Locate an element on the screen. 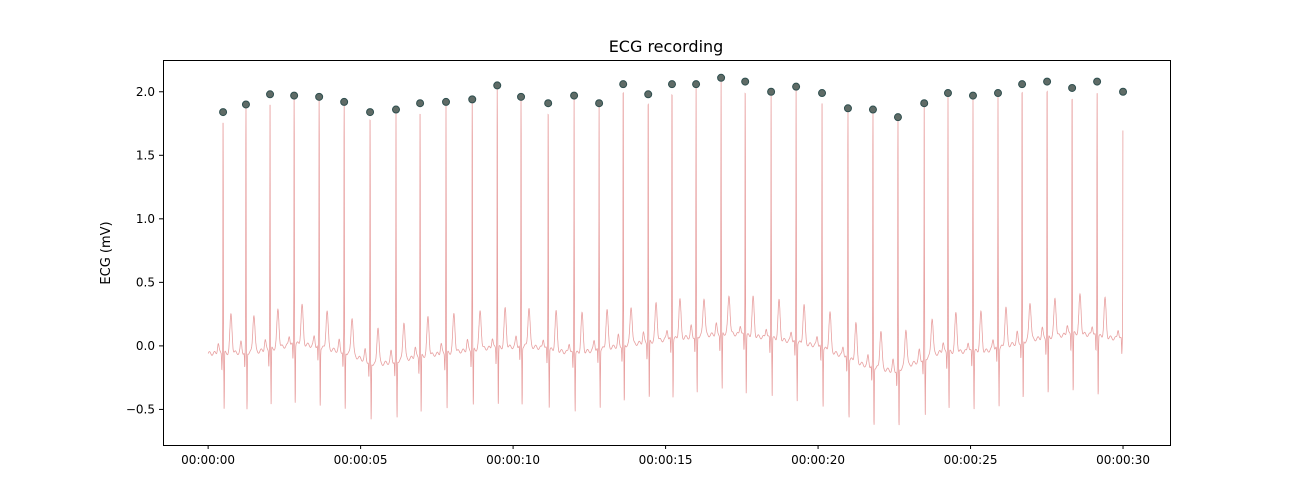 The width and height of the screenshot is (1300, 504). x-tick-label: 00:00:10 is located at coordinates (513, 460).